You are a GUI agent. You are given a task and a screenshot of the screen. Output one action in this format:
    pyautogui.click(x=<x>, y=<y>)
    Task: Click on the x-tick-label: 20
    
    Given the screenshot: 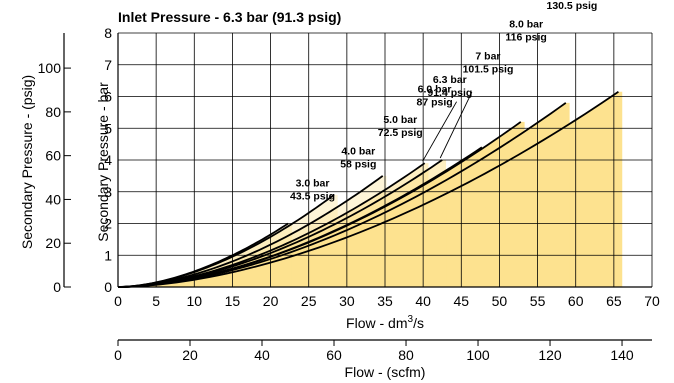 What is the action you would take?
    pyautogui.click(x=271, y=301)
    